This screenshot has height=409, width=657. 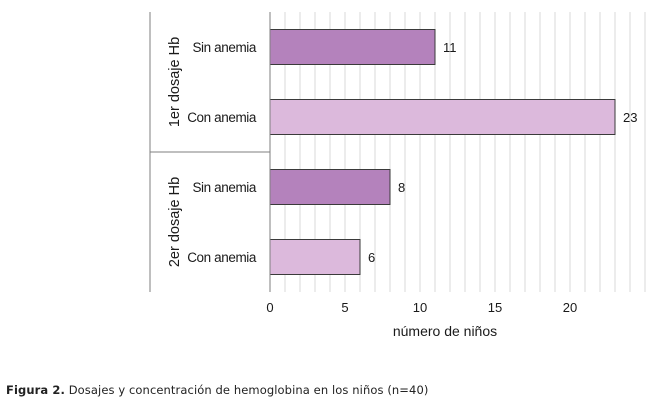 I want to click on x-tick-label: 20, so click(x=570, y=307).